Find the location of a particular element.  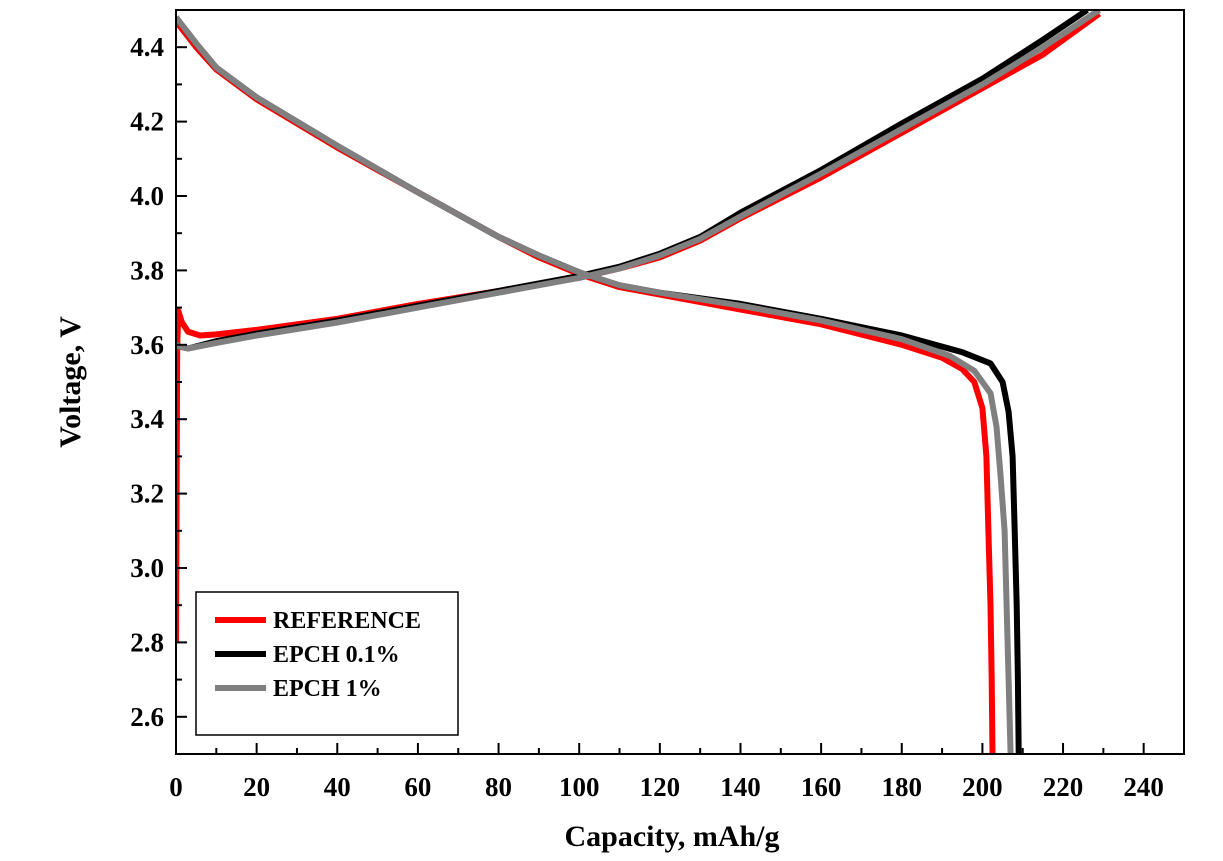

y-tick-label: 4.4 is located at coordinates (147, 47).